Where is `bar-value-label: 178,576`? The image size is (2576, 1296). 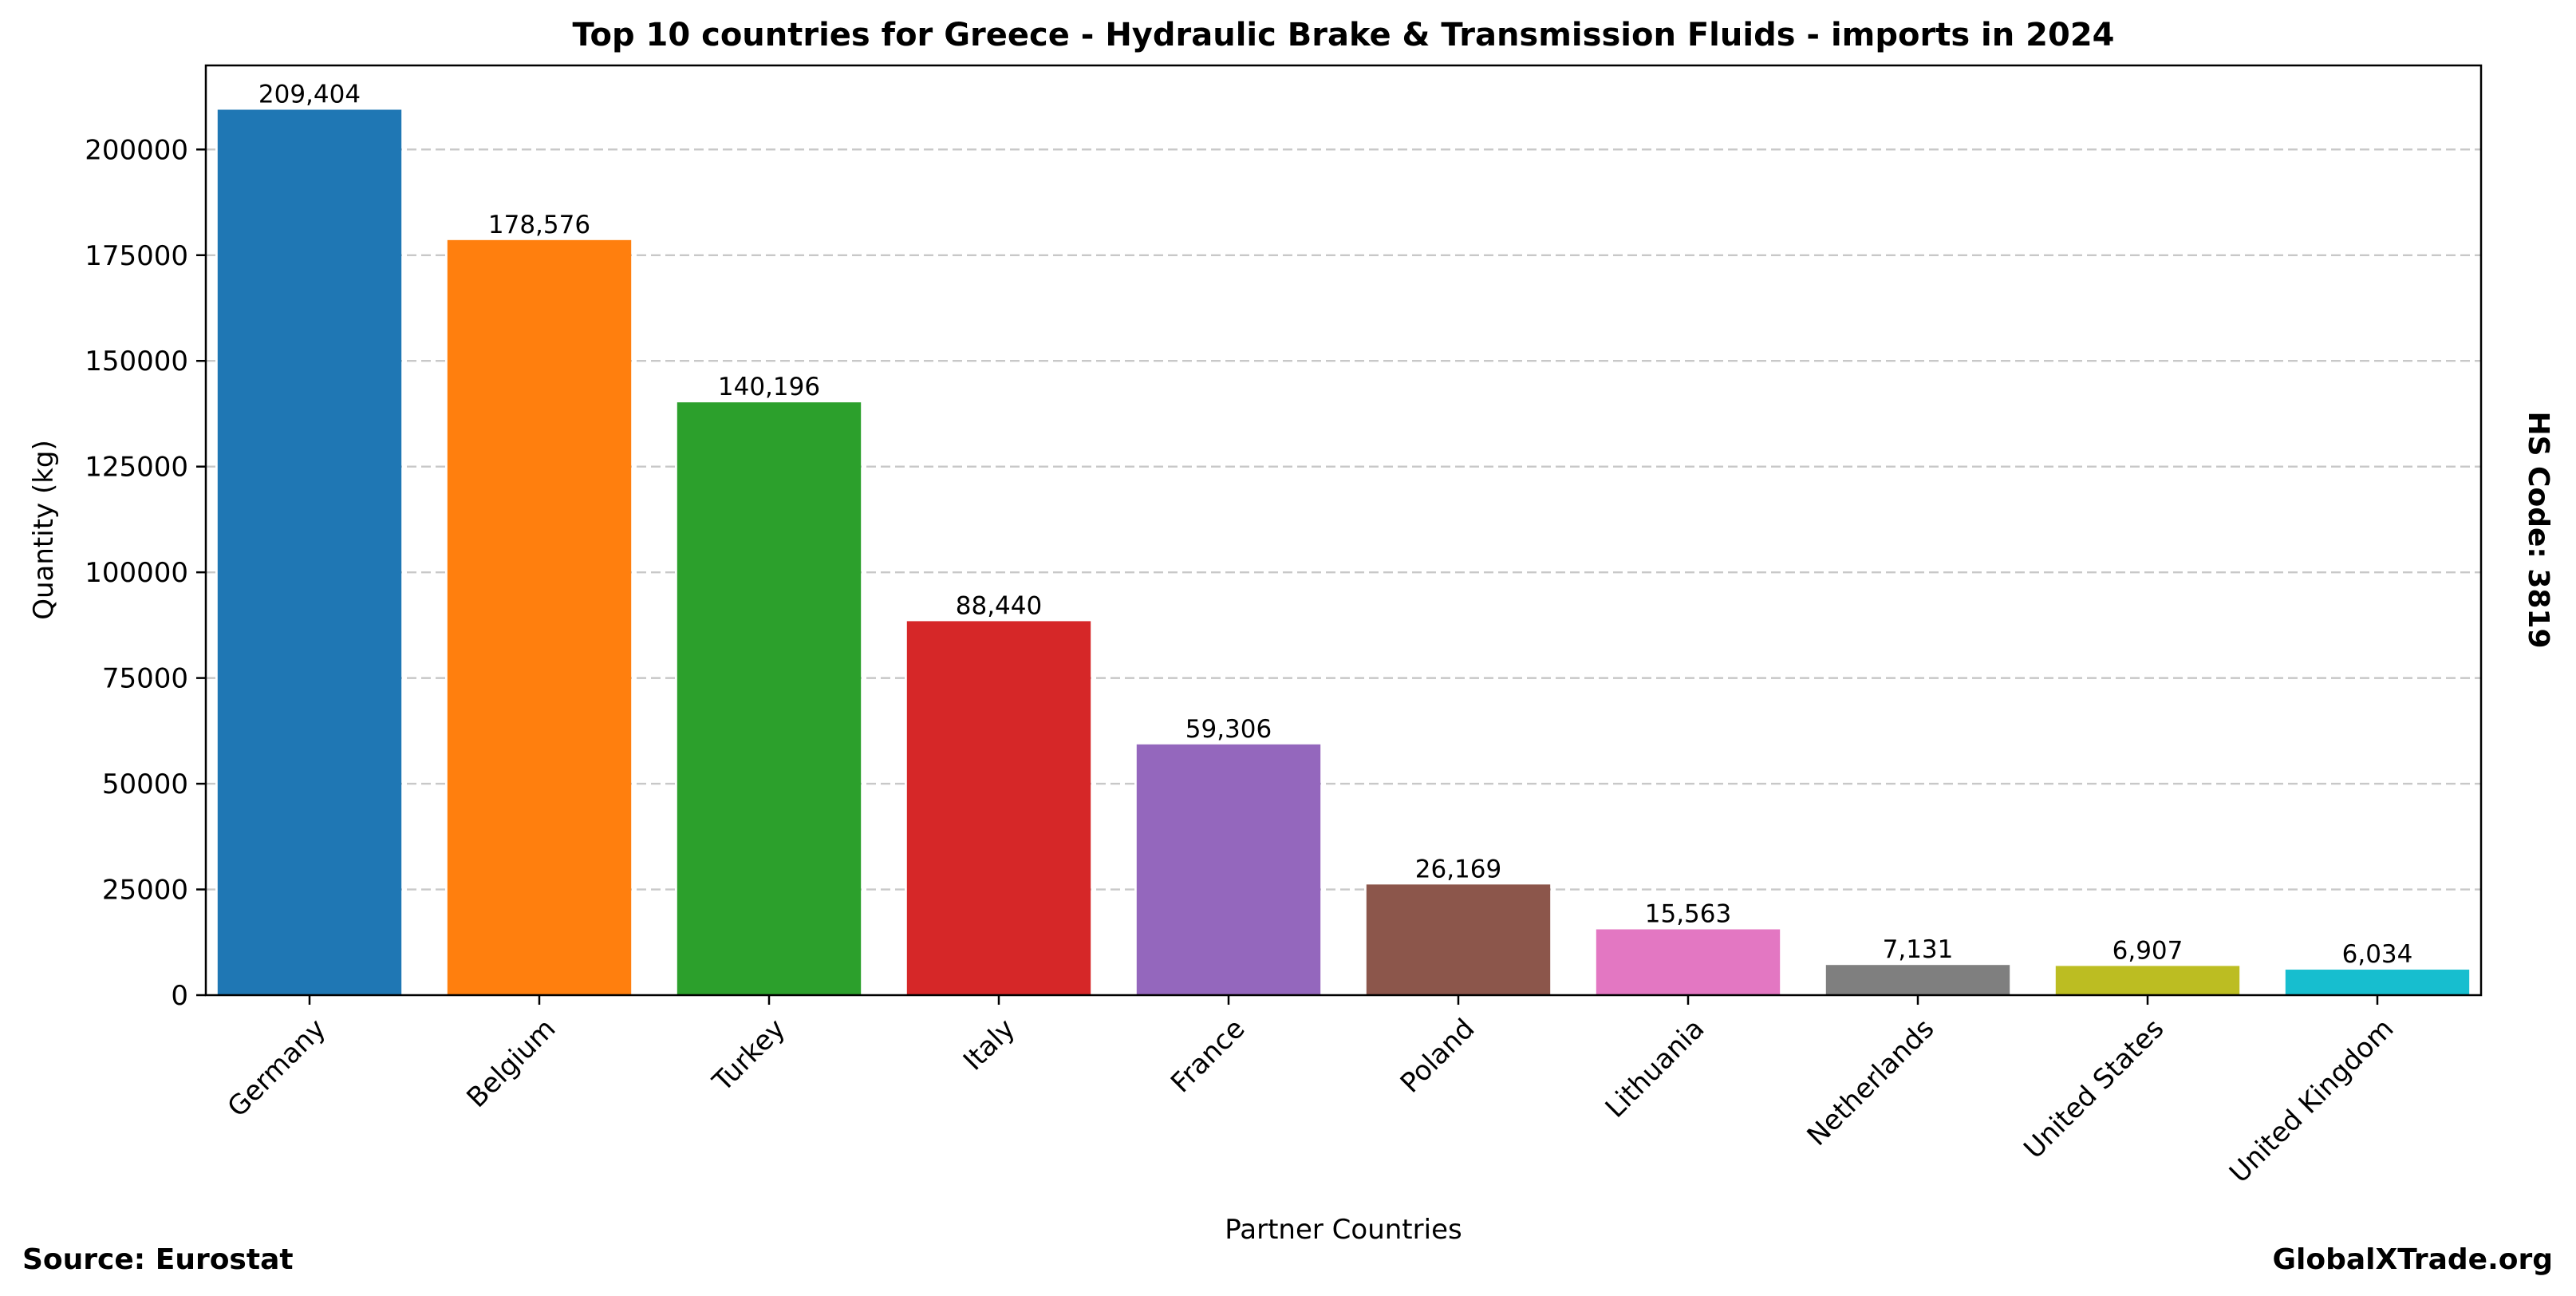 bar-value-label: 178,576 is located at coordinates (539, 225).